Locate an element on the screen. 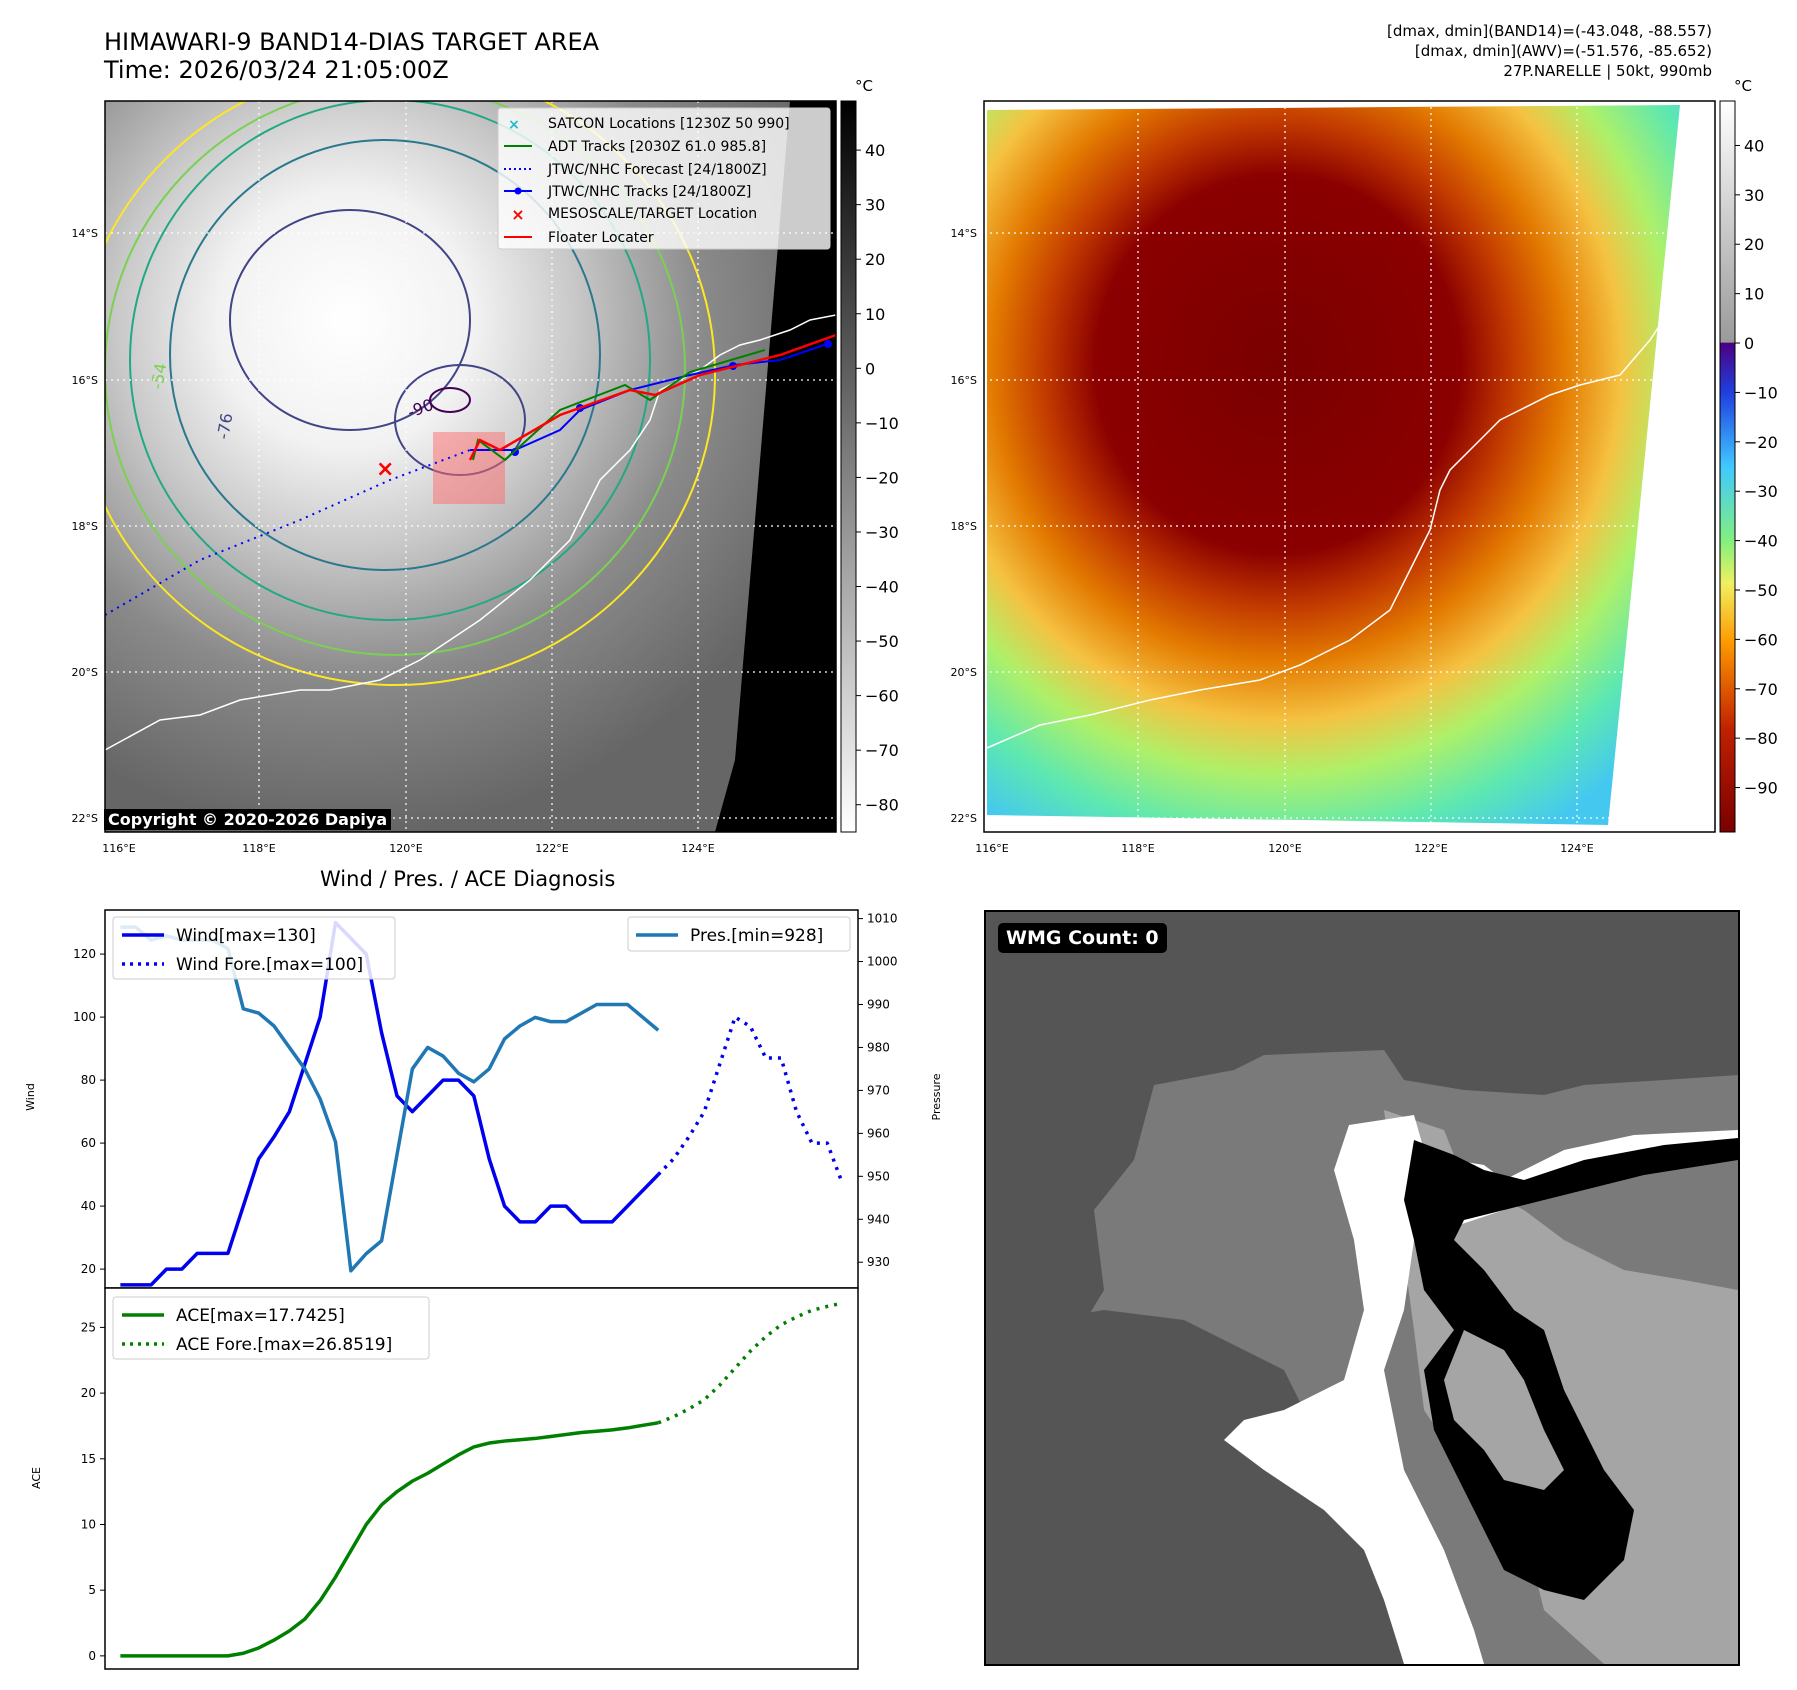 The width and height of the screenshot is (1797, 1690). legend-pressure: Pres.[min=928] is located at coordinates (729, 936).